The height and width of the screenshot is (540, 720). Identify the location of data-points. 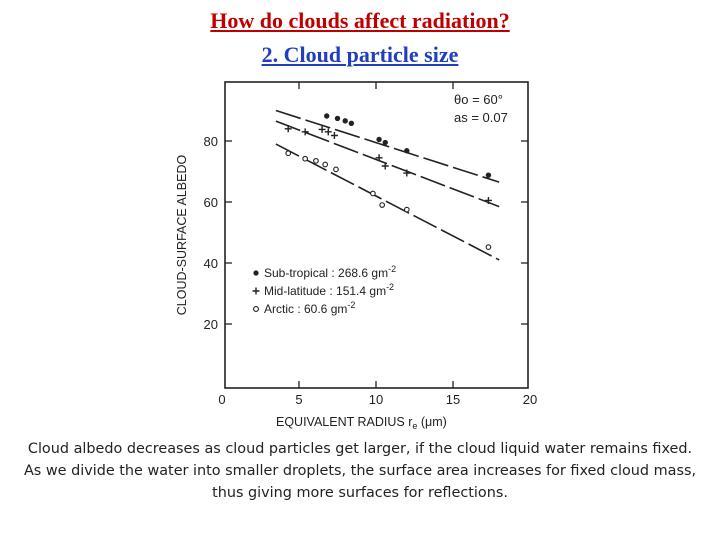
(388, 181).